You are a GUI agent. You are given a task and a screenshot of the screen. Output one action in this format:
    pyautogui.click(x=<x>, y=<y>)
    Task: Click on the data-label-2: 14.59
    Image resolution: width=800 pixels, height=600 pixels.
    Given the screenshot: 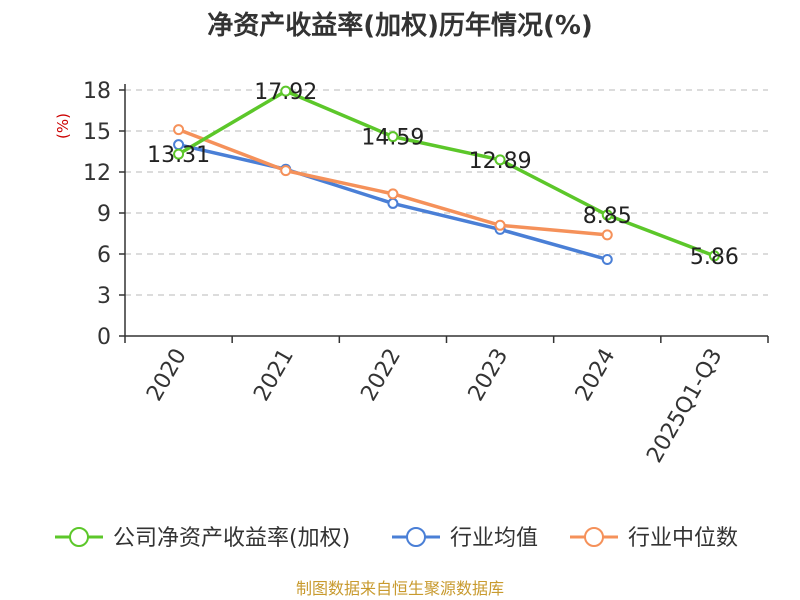 What is the action you would take?
    pyautogui.click(x=392, y=138)
    